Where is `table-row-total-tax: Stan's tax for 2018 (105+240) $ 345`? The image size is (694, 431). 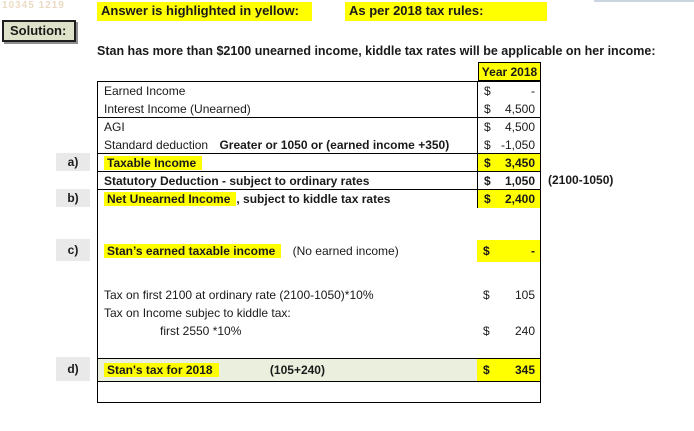 table-row-total-tax: Stan's tax for 2018 (105+240) $ 345 is located at coordinates (319, 370).